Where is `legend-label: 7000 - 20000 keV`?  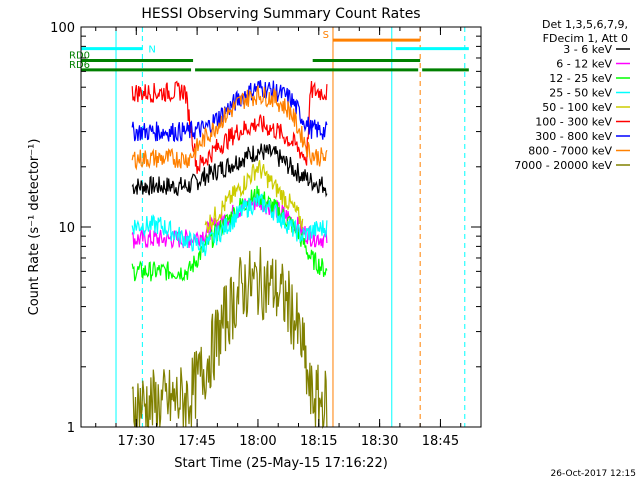
legend-label: 7000 - 20000 keV is located at coordinates (563, 165).